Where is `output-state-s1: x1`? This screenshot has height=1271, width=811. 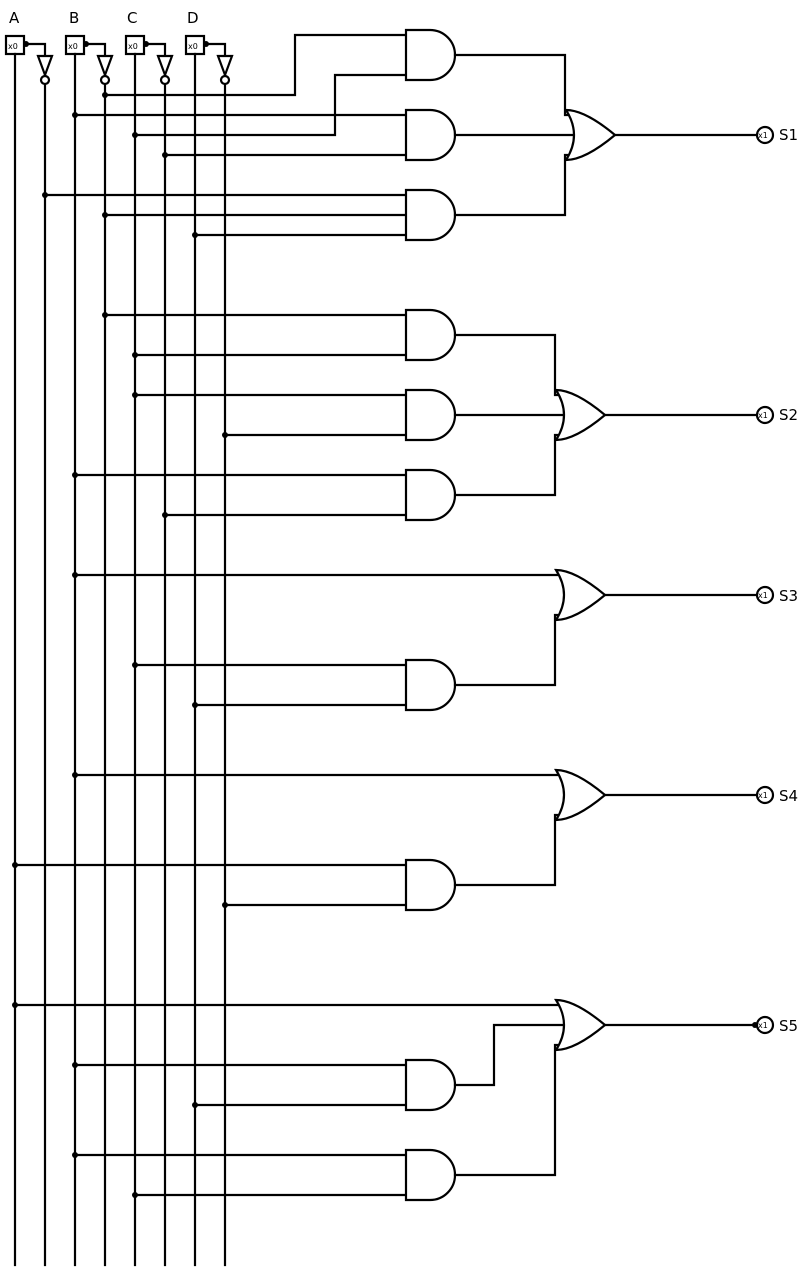 output-state-s1: x1 is located at coordinates (763, 135).